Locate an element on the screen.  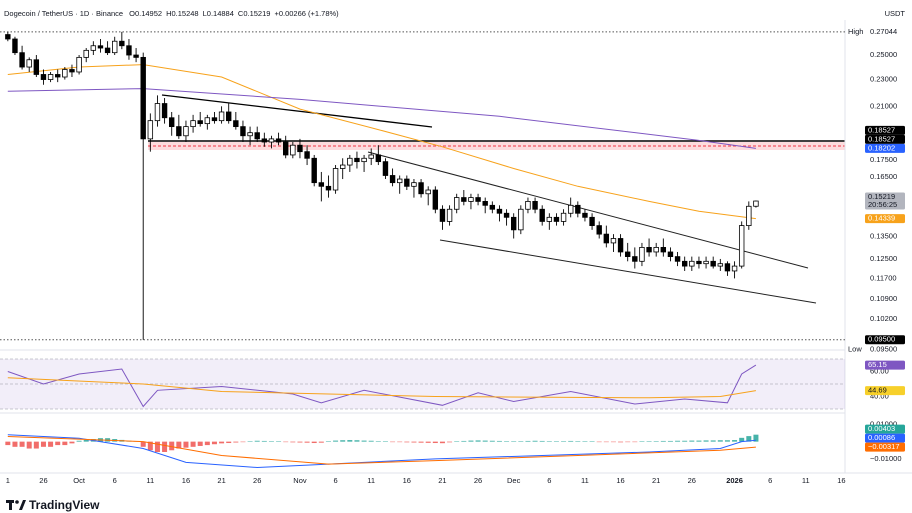
price-tag-label: 65.15 is located at coordinates (877, 364).